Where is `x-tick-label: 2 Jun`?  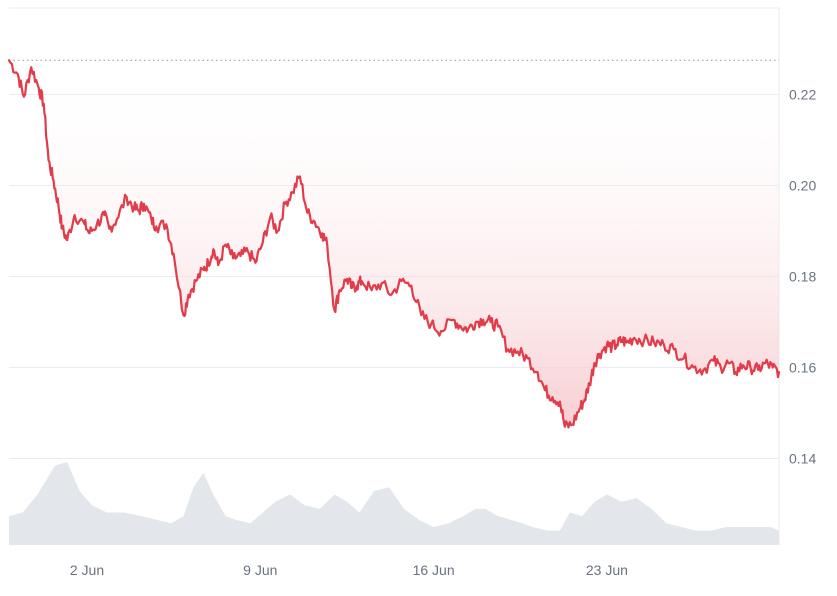 x-tick-label: 2 Jun is located at coordinates (87, 570).